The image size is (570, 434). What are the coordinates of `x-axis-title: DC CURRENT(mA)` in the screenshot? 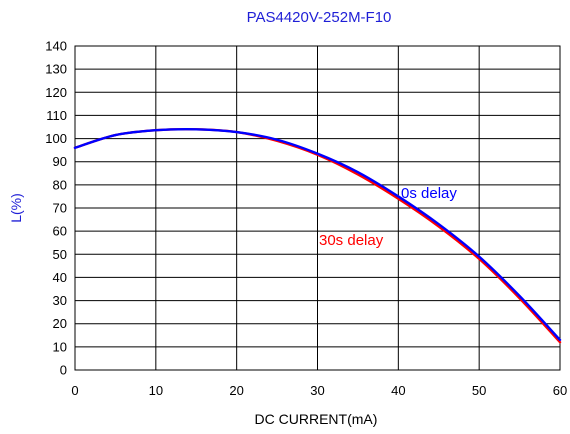 It's located at (316, 419).